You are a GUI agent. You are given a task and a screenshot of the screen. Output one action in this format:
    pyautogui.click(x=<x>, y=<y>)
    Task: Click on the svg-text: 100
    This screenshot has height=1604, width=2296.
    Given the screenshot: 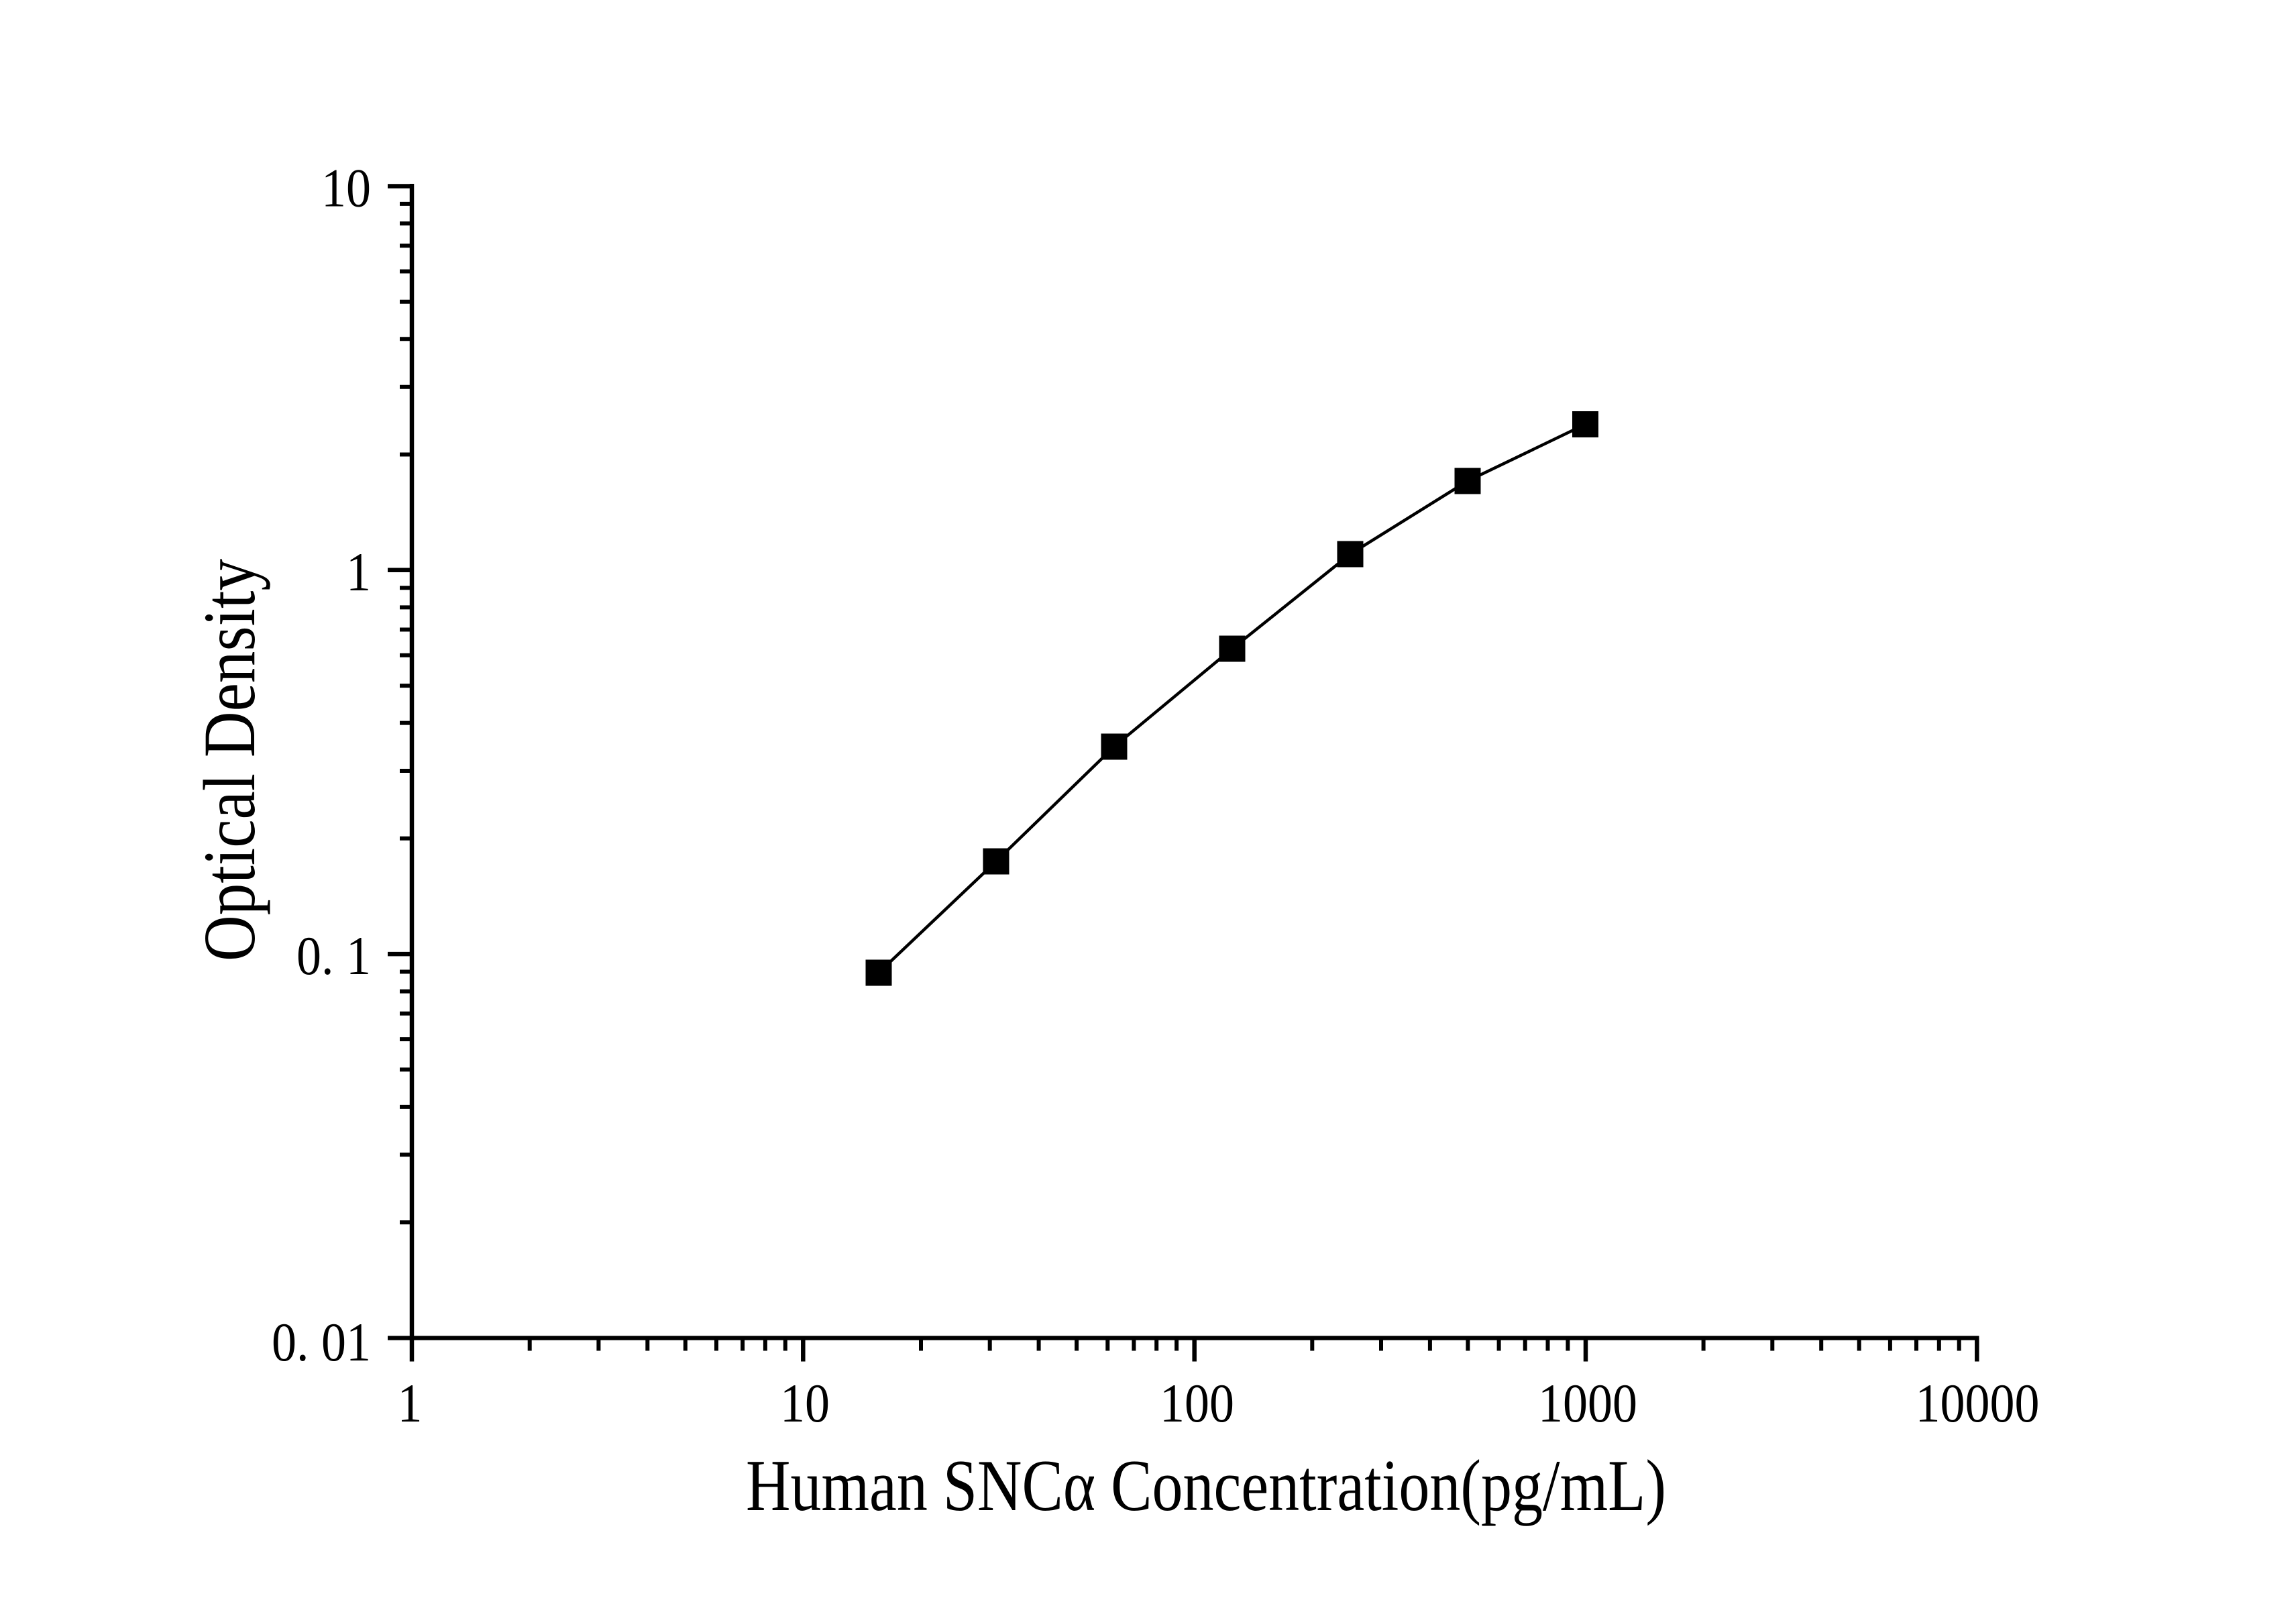 What is the action you would take?
    pyautogui.click(x=1197, y=1403)
    